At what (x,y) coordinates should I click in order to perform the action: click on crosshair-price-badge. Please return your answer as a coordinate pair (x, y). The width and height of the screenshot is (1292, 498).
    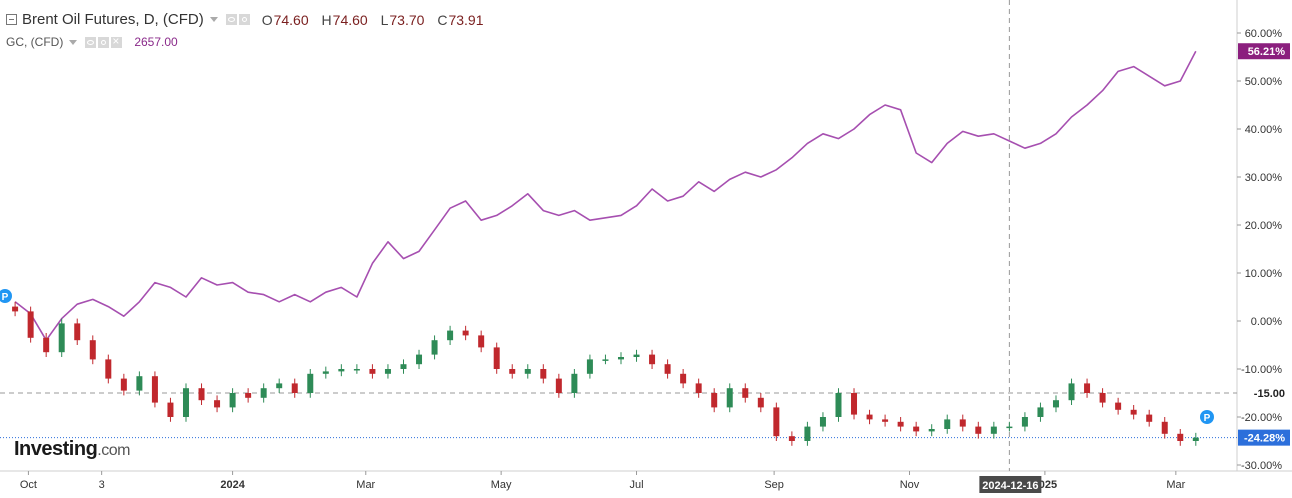
    Looking at the image, I should click on (1264, 393).